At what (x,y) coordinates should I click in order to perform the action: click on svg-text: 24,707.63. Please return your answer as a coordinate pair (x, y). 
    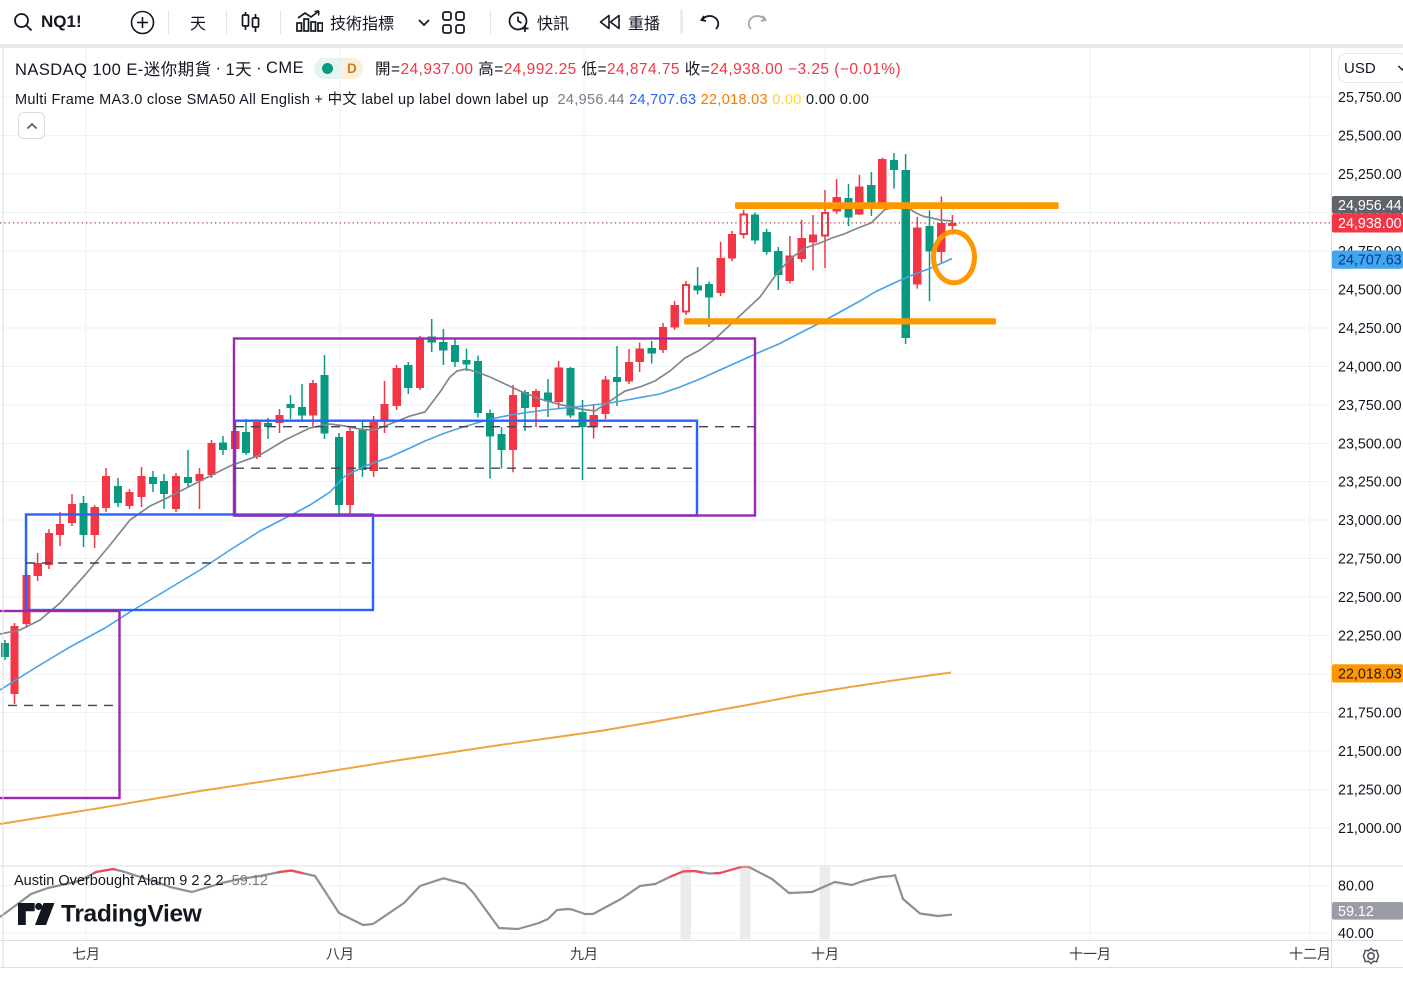
    Looking at the image, I should click on (1370, 261).